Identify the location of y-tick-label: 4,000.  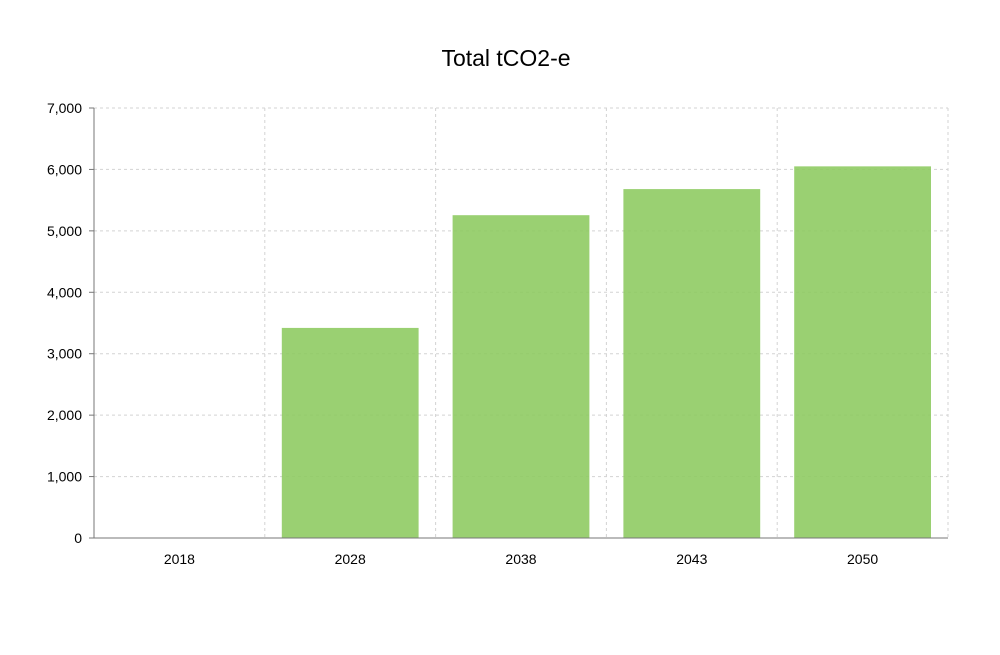
(64, 292).